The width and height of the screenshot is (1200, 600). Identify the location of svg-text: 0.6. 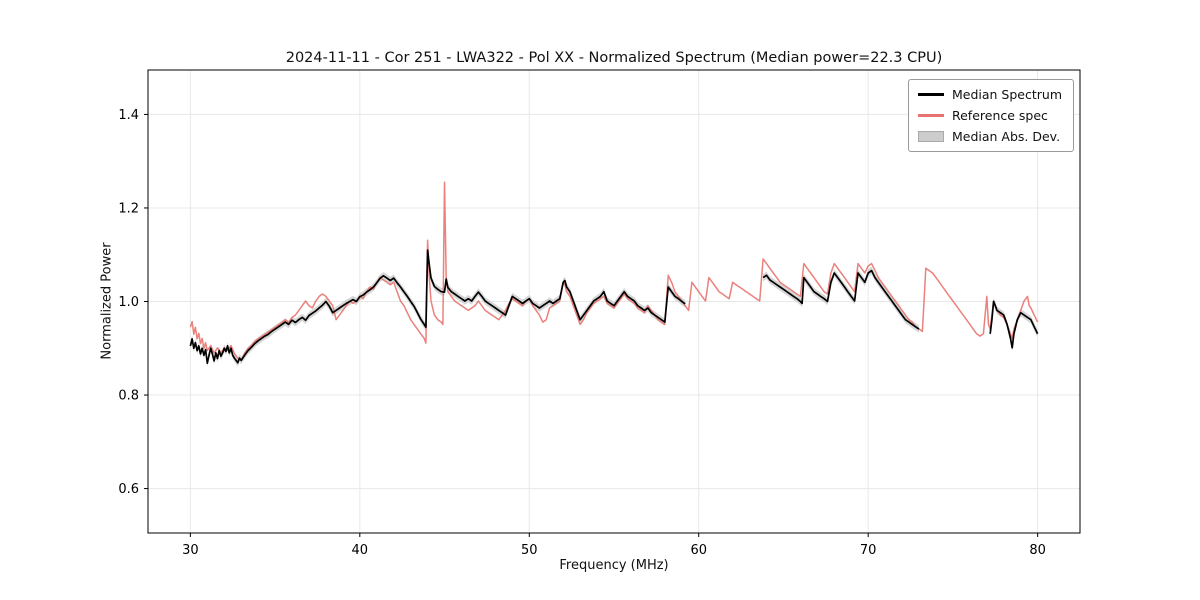
(128, 489).